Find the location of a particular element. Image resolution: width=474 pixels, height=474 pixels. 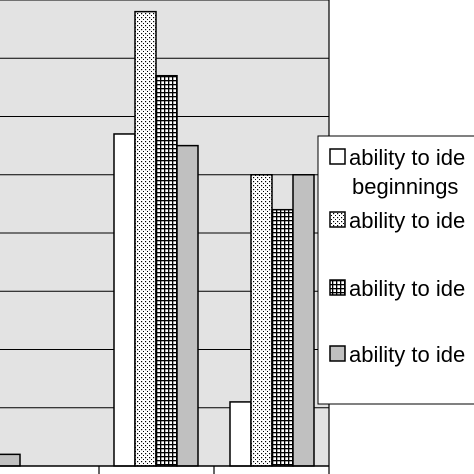

legend-label-3-line-1: ability to ide is located at coordinates (407, 288).